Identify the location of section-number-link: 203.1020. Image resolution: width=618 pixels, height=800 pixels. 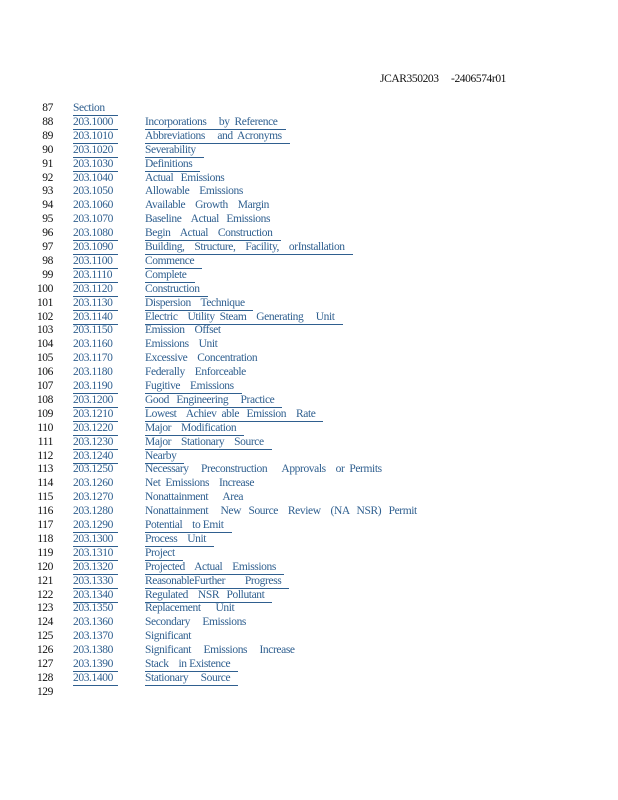
(95, 150).